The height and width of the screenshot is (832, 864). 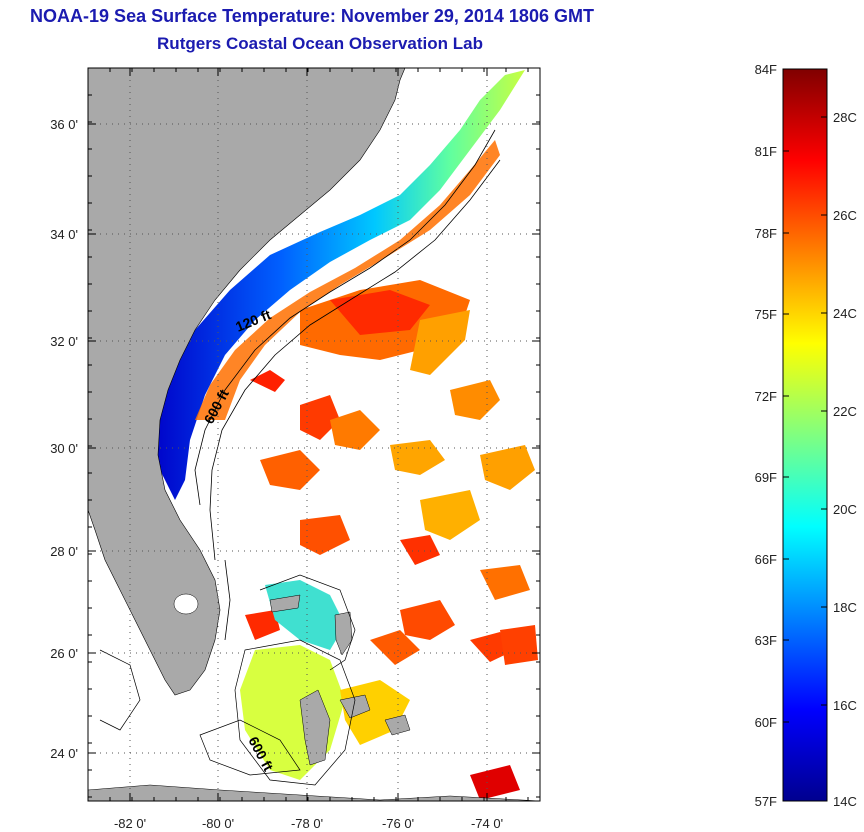 What do you see at coordinates (766, 477) in the screenshot?
I see `colorbar-f-label: 69F` at bounding box center [766, 477].